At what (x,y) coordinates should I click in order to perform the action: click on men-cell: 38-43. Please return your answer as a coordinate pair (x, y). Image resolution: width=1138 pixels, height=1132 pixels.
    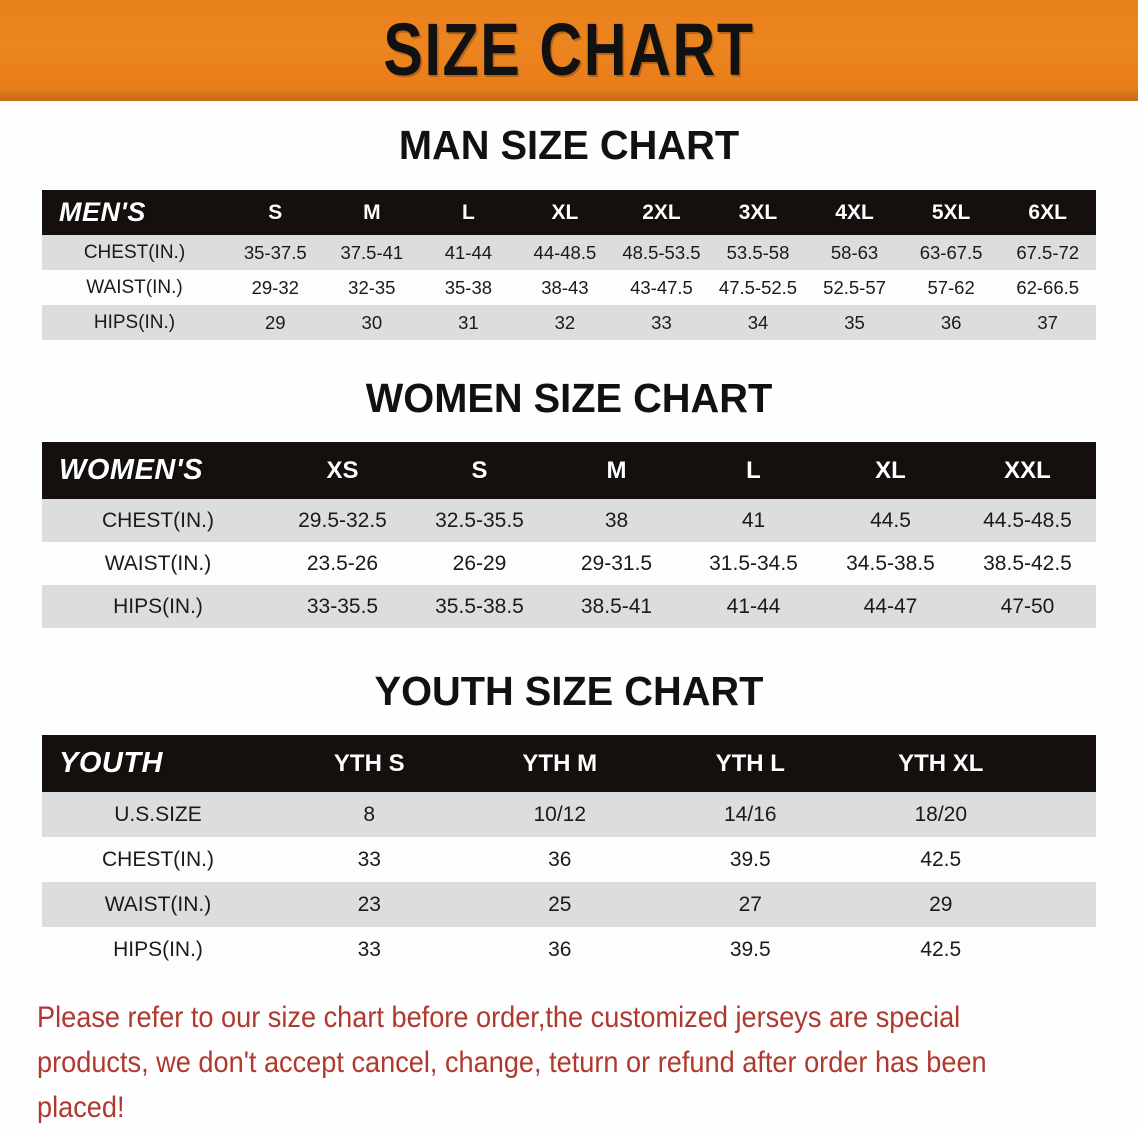
    Looking at the image, I should click on (565, 287).